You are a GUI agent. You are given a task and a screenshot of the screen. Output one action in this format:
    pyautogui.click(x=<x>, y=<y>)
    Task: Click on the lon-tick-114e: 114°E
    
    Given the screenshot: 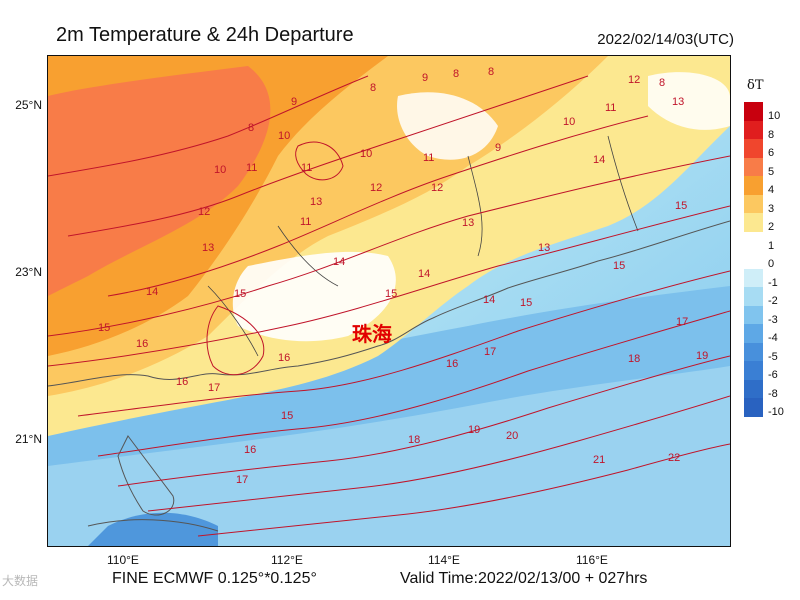 What is the action you would take?
    pyautogui.click(x=444, y=560)
    